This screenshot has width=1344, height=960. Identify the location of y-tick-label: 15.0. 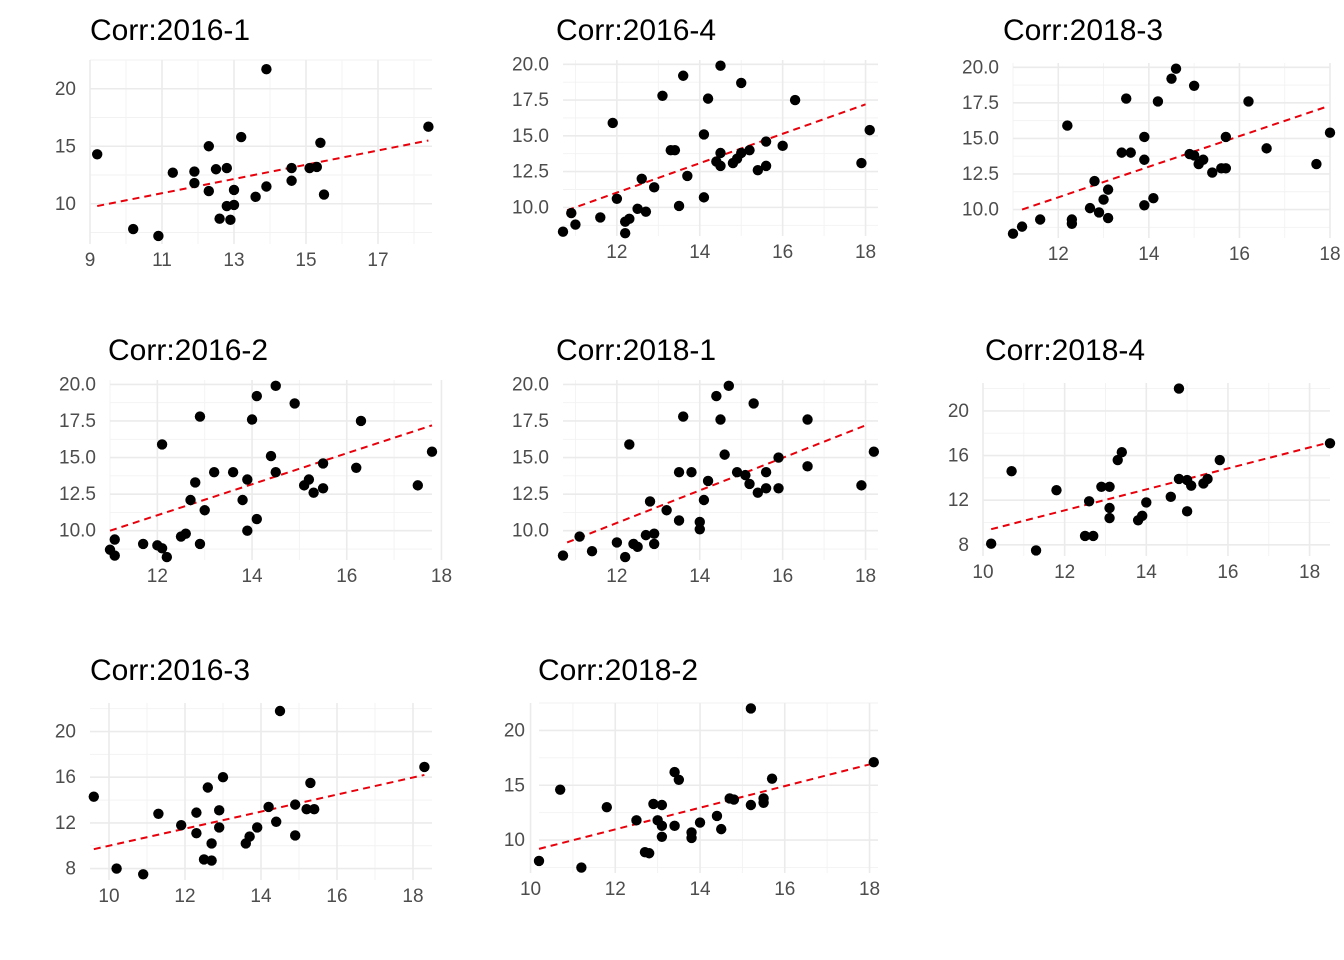
(530, 136).